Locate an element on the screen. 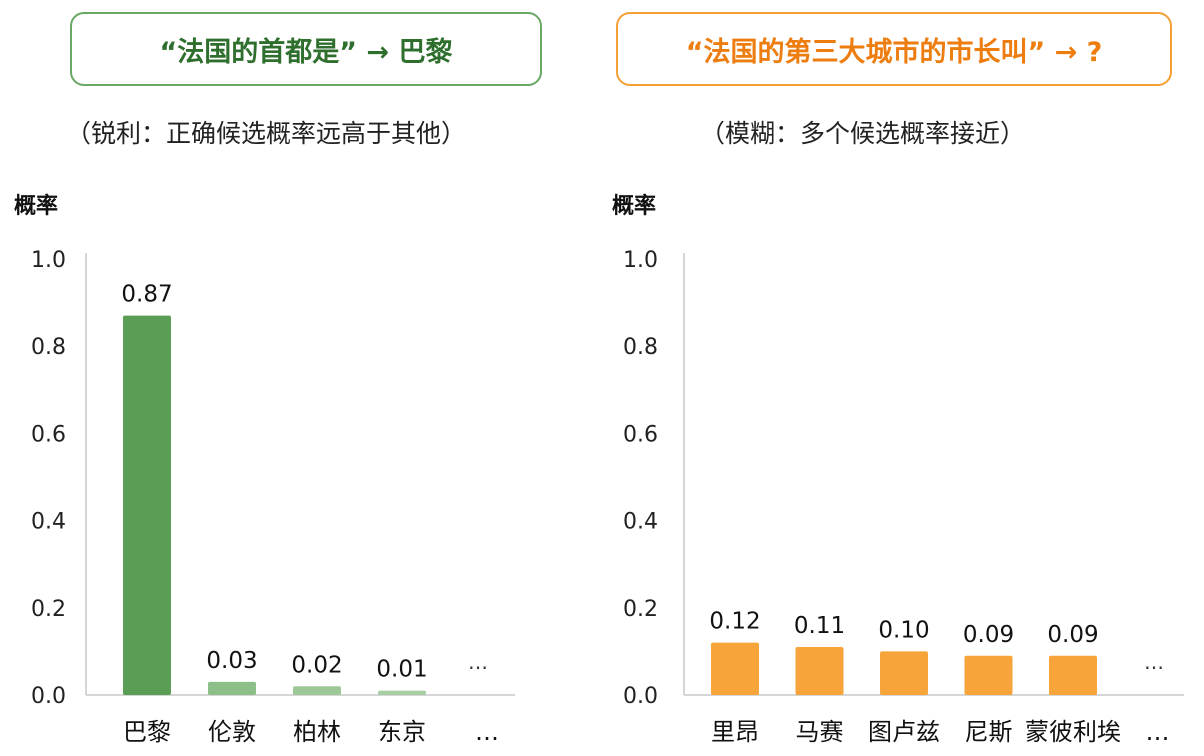 This screenshot has width=1204, height=756. data-label: 0.03 is located at coordinates (231, 661).